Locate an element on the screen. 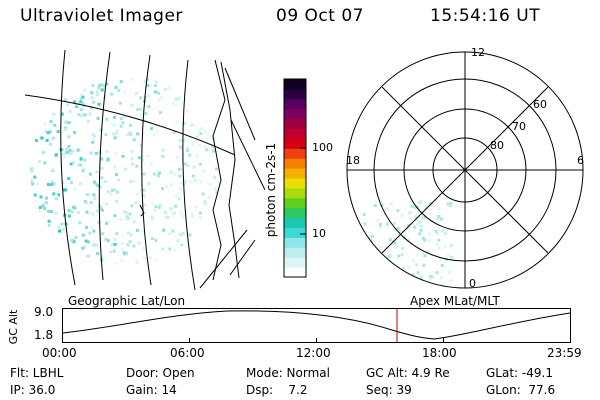  mlt-diagonal is located at coordinates (465, 170).